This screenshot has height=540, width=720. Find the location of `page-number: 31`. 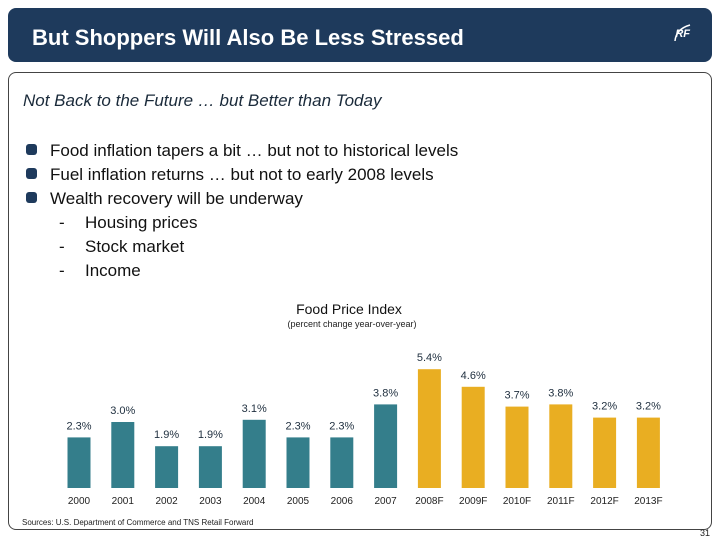

page-number: 31 is located at coordinates (705, 533).